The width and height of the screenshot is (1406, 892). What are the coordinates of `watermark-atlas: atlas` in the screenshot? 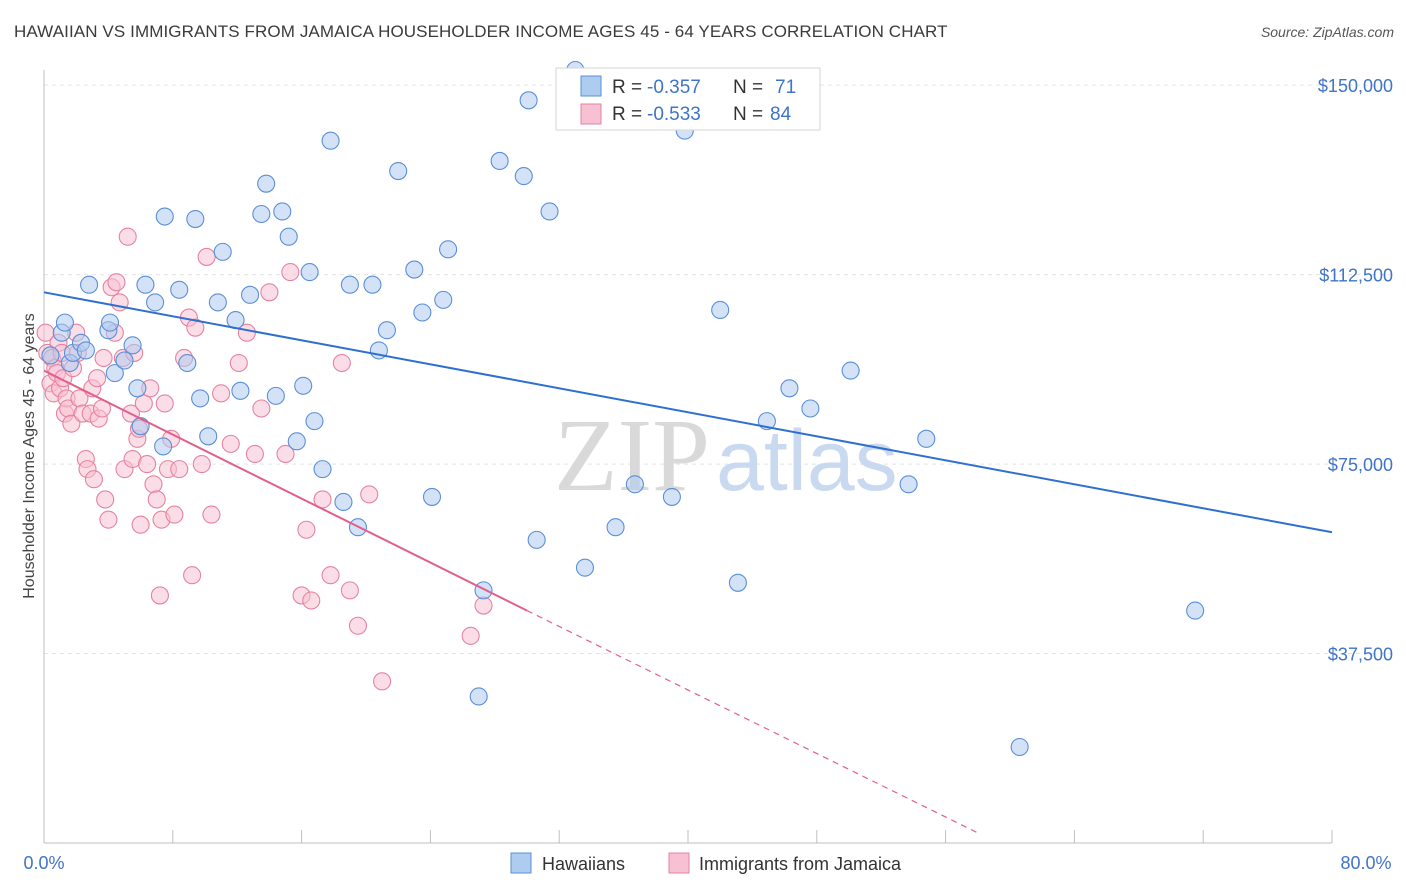 It's located at (807, 461).